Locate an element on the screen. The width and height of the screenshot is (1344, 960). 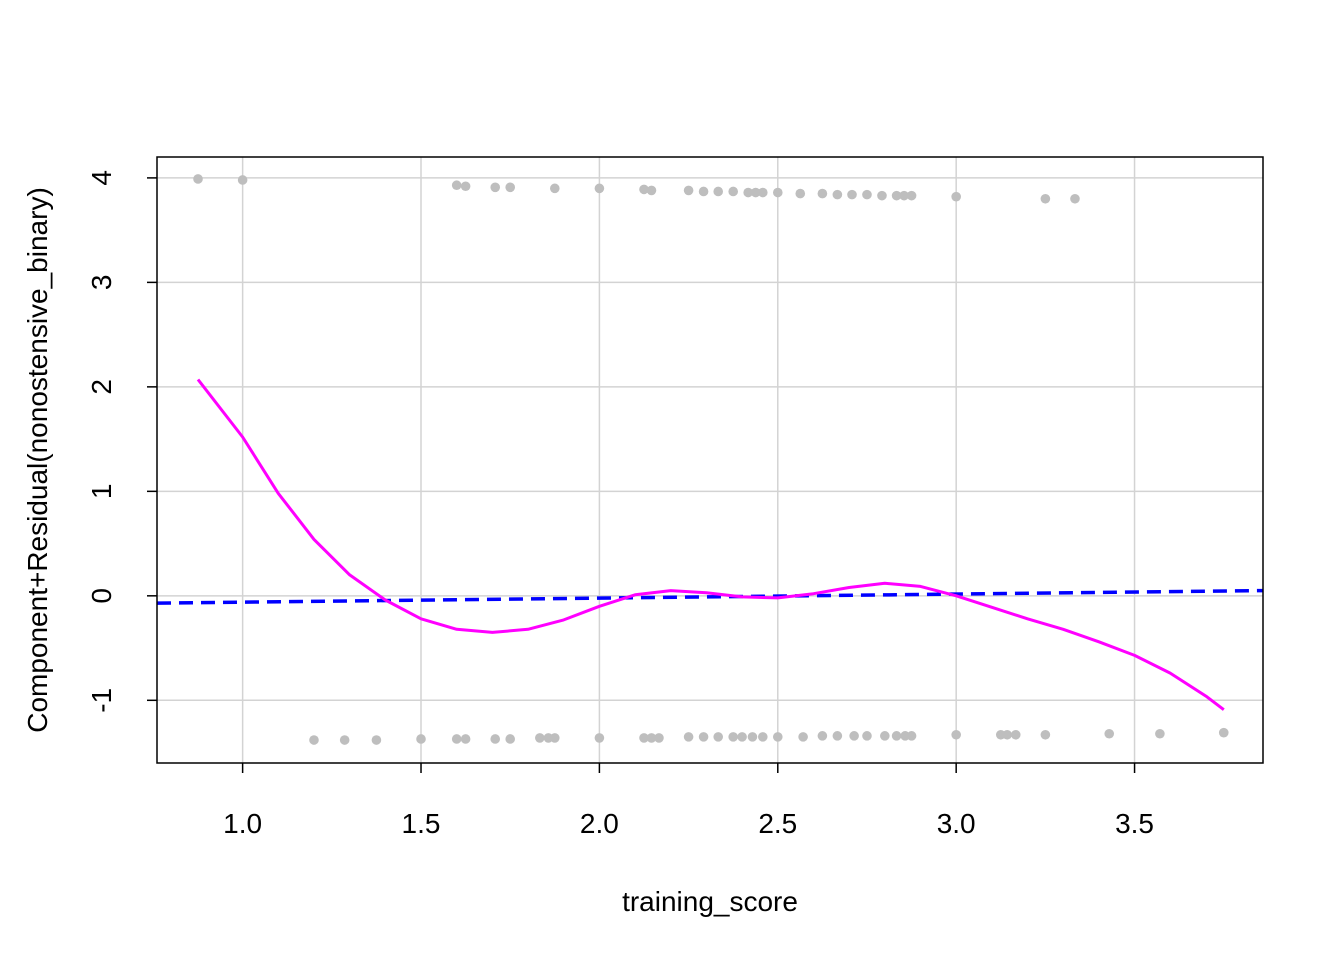
x-tick-label-5: 3.5 is located at coordinates (1134, 823).